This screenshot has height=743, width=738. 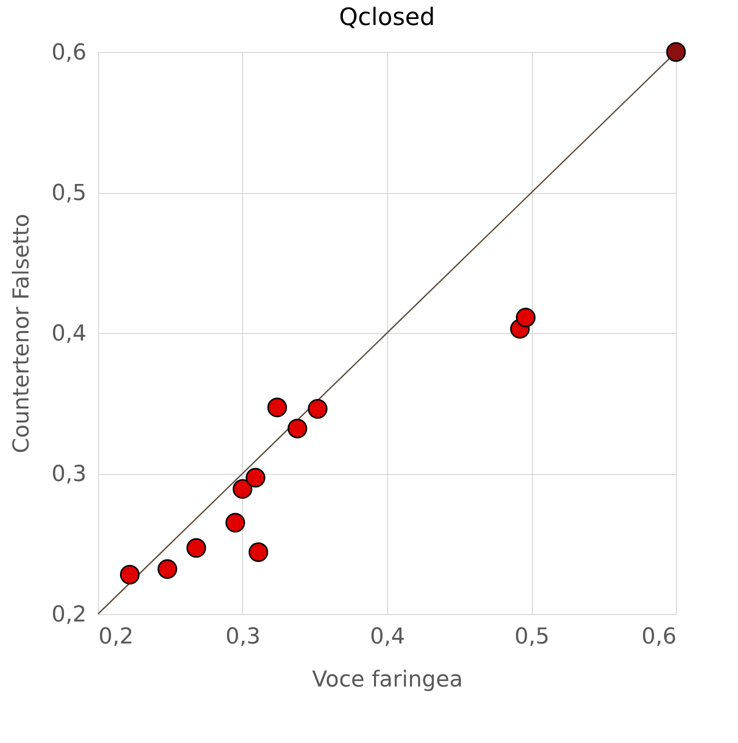 I want to click on y-tick-label: 0,3, so click(x=69, y=474).